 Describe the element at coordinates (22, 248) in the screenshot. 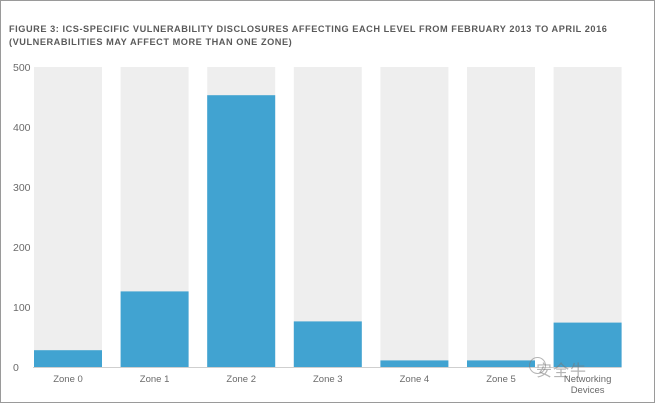

I see `y-tick-label: 200` at that location.